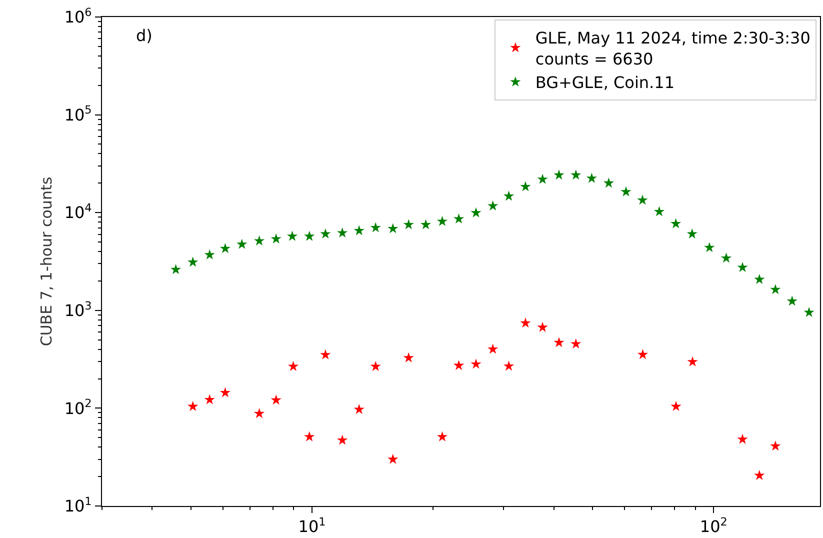 The image size is (823, 538). I want to click on y-tick-label: 10$^{4}$, so click(78, 211).